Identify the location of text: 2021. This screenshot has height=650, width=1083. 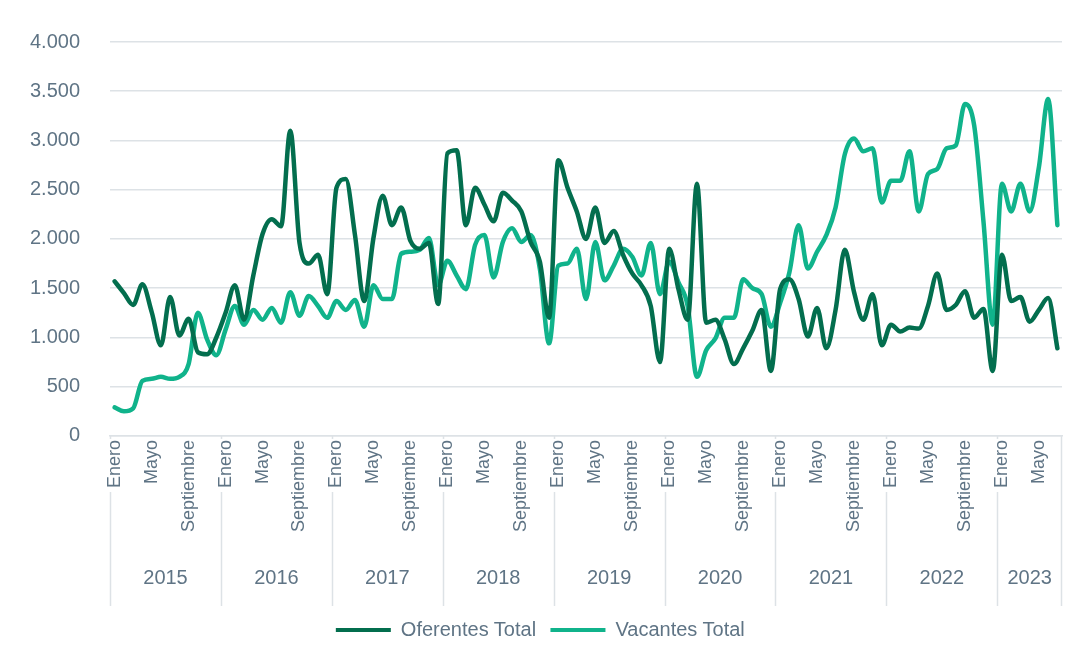
(831, 576).